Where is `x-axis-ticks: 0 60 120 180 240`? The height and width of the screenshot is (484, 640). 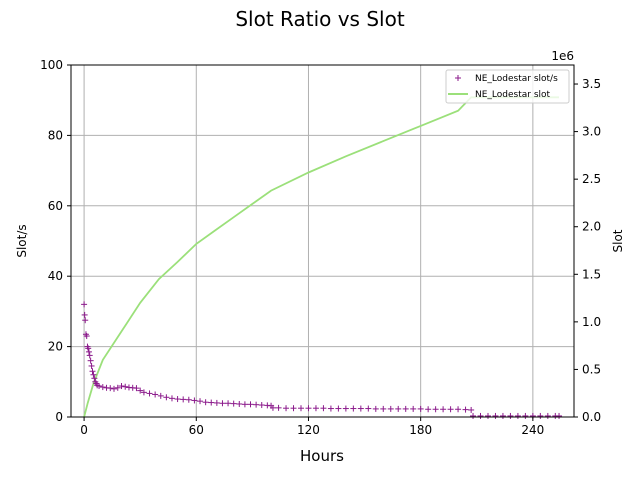 x-axis-ticks: 0 60 120 180 240 is located at coordinates (312, 427).